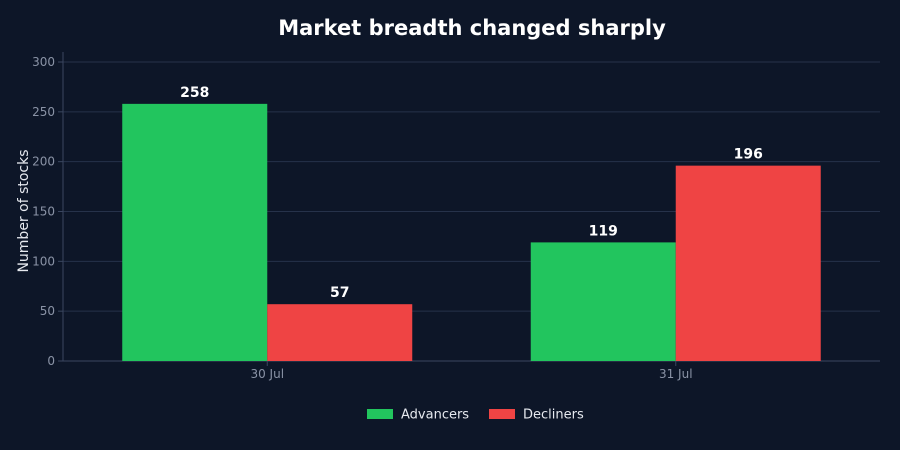 This screenshot has width=900, height=450. Describe the element at coordinates (339, 293) in the screenshot. I see `data-label: 57` at that location.